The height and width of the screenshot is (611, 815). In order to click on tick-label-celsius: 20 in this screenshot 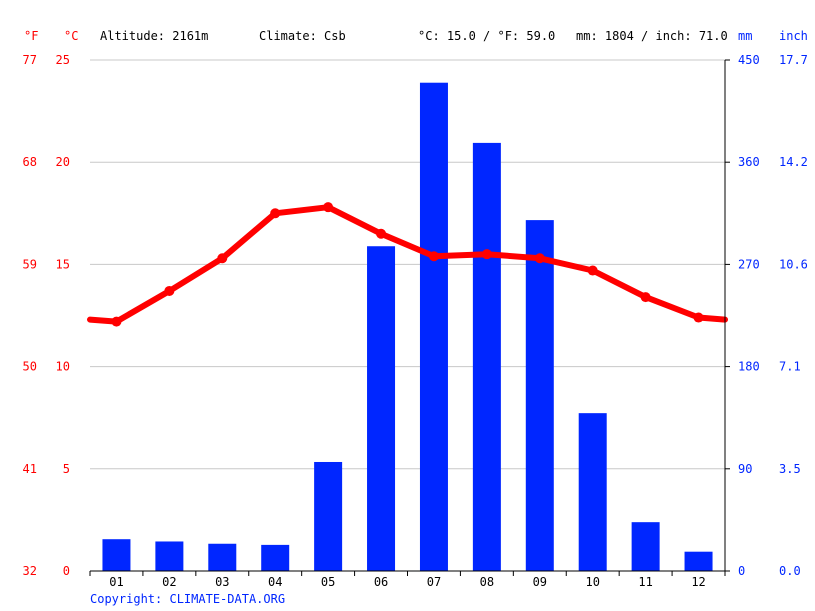, I will do `click(63, 162)`.